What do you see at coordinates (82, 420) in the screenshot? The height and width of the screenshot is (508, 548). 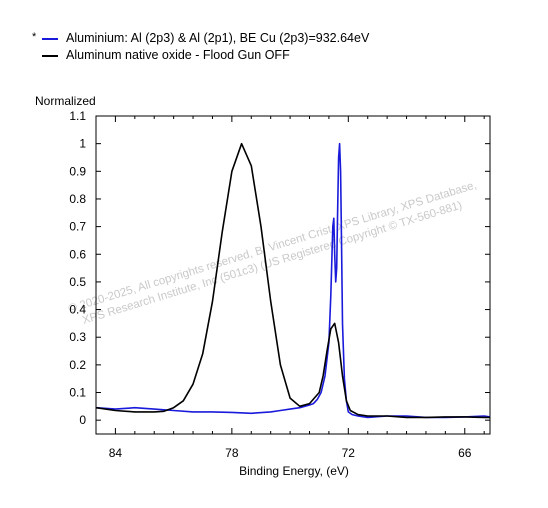 I see `y-tick-label: 0` at bounding box center [82, 420].